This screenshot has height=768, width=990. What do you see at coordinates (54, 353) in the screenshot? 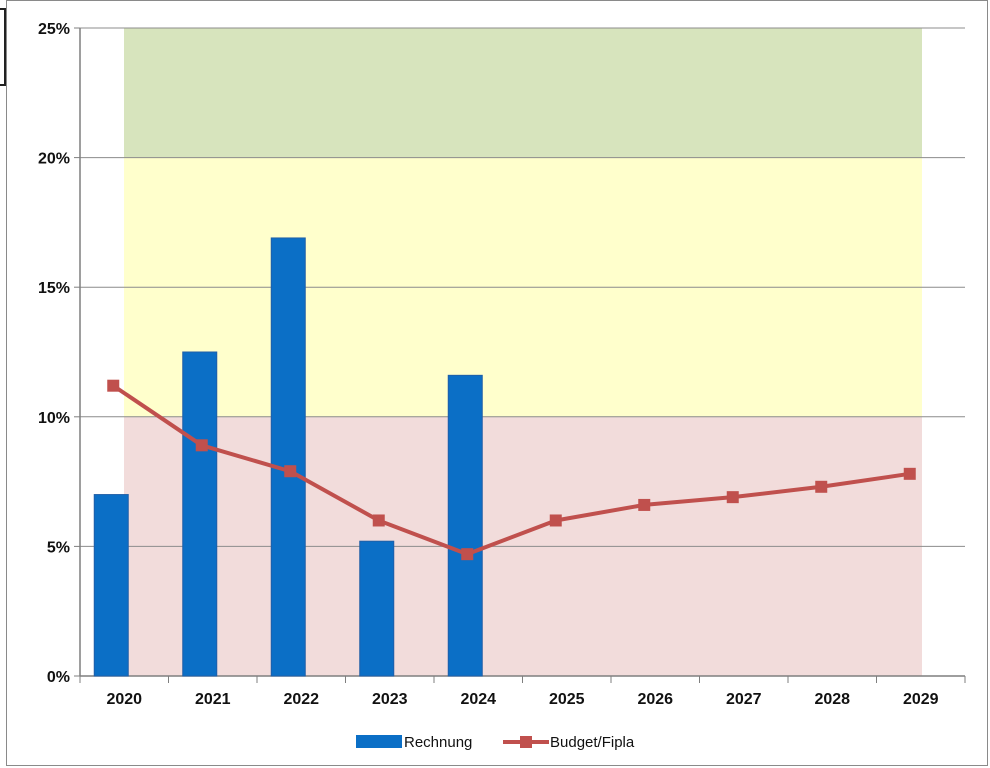
I see `y-tick-labels: 0% 5% 10% 15% 20% 25%` at bounding box center [54, 353].